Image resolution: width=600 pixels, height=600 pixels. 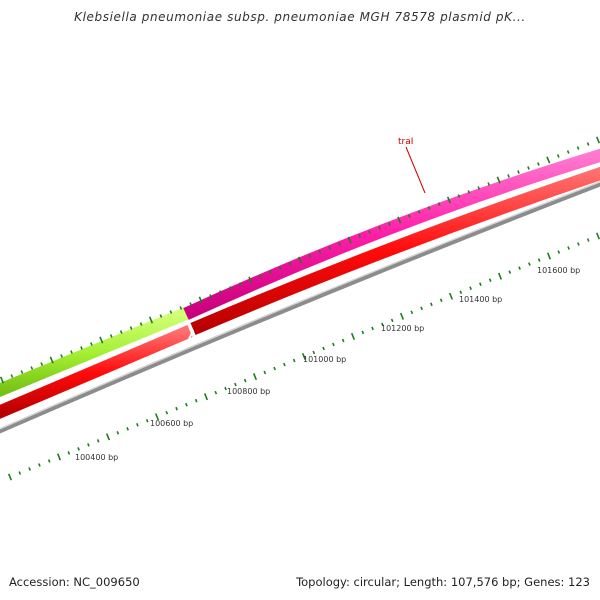 I want to click on gene-label-trai: traI, so click(x=405, y=142).